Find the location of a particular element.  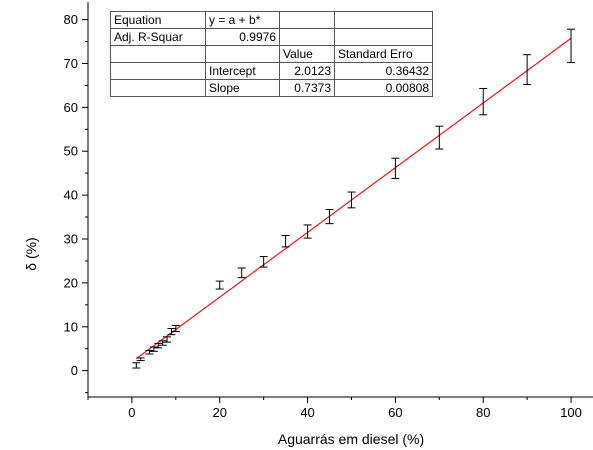

table-cell: Standard Erro is located at coordinates (383, 54).